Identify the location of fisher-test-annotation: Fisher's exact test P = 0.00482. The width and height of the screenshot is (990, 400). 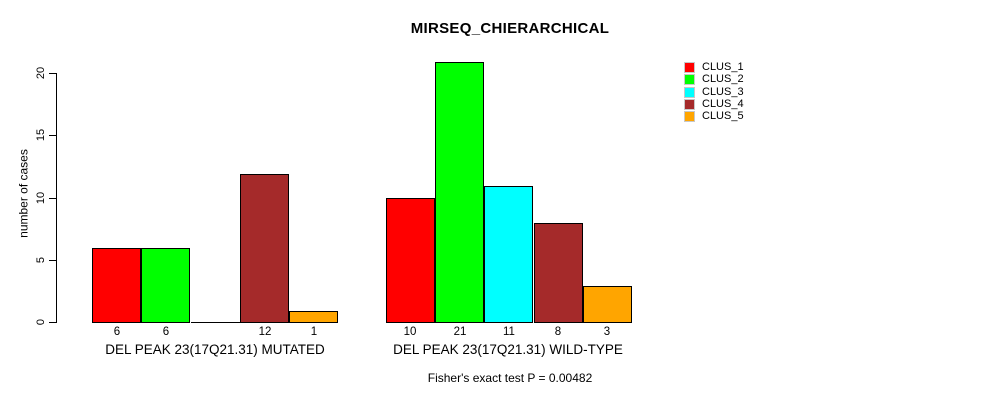
(510, 378).